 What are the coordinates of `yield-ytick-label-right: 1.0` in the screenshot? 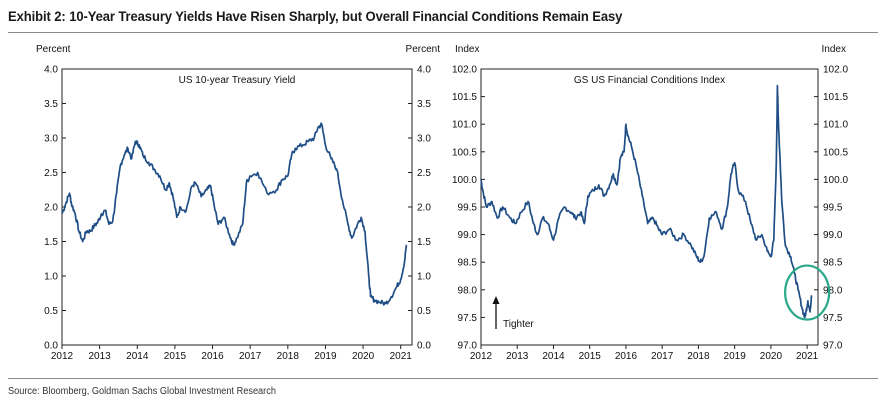 It's located at (424, 277).